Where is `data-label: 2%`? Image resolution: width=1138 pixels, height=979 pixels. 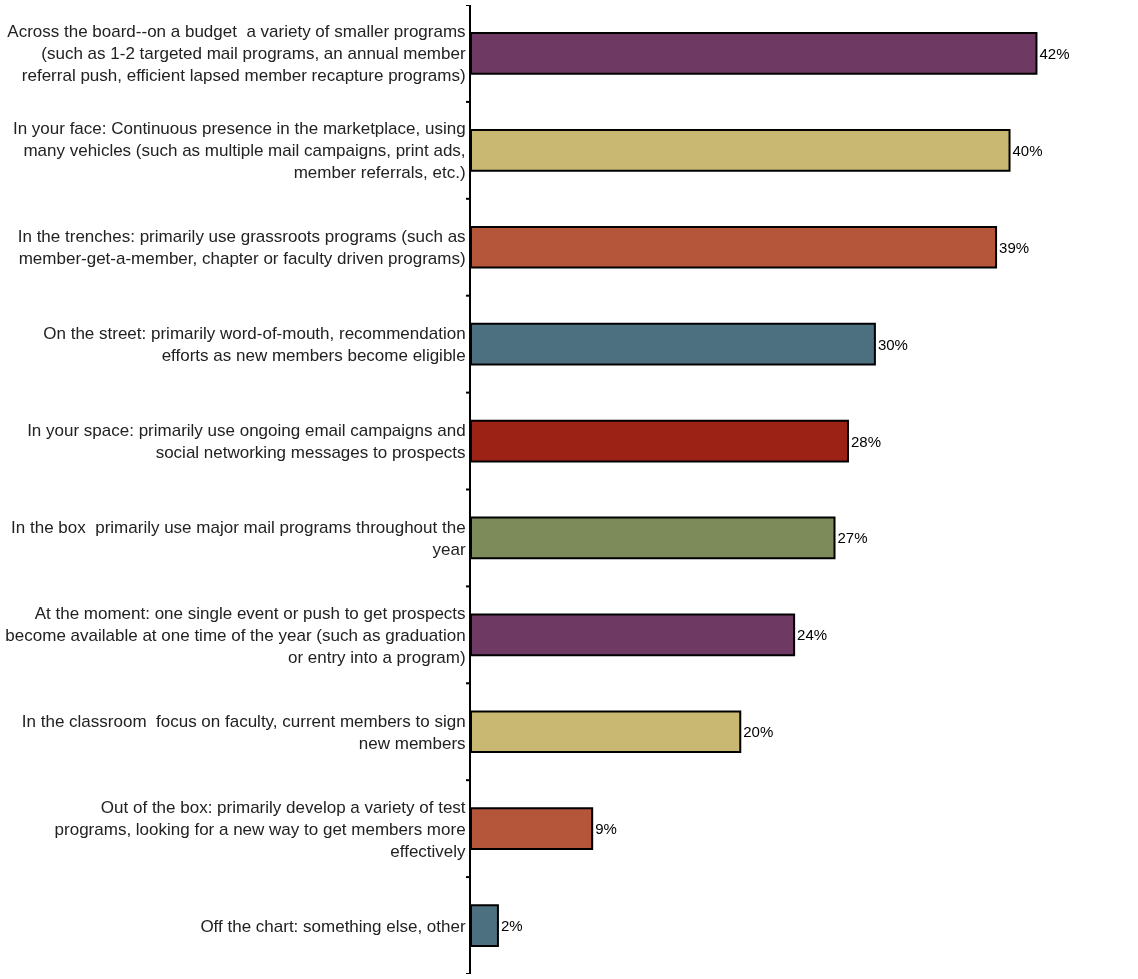
data-label: 2% is located at coordinates (511, 926).